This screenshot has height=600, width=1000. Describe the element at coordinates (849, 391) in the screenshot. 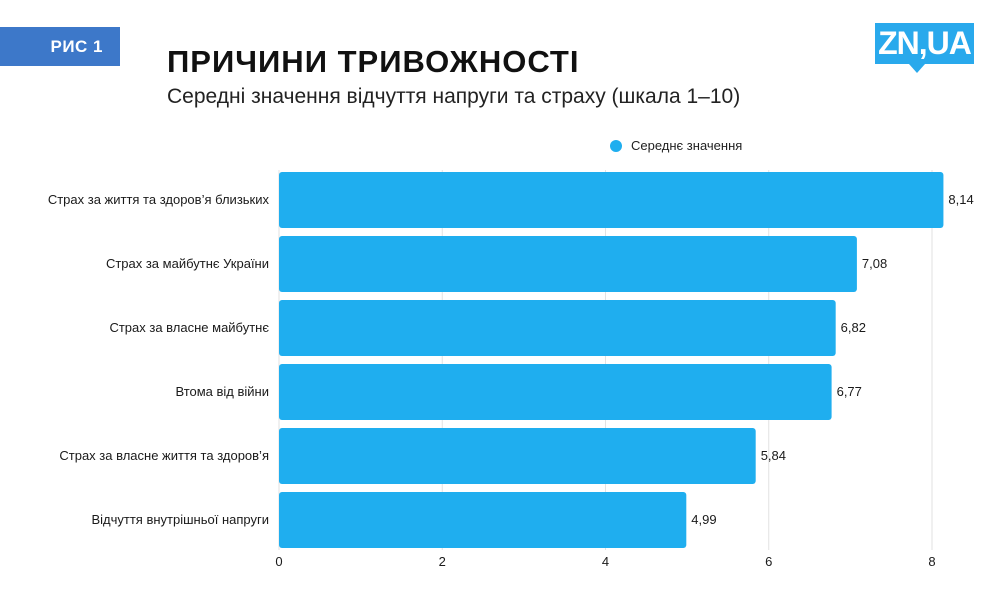

I see `data-label: 6,77` at that location.